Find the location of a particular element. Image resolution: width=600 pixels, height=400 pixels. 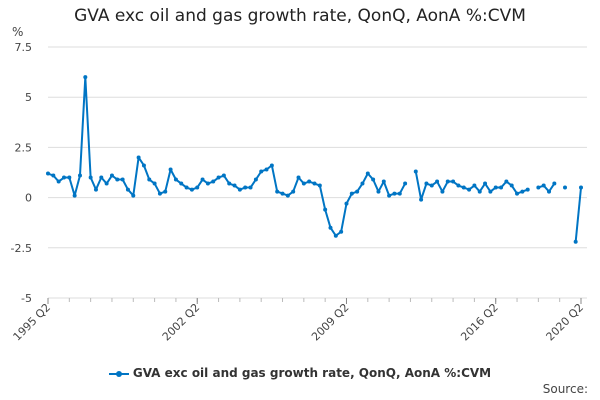

y-axis-label: % is located at coordinates (17, 32).